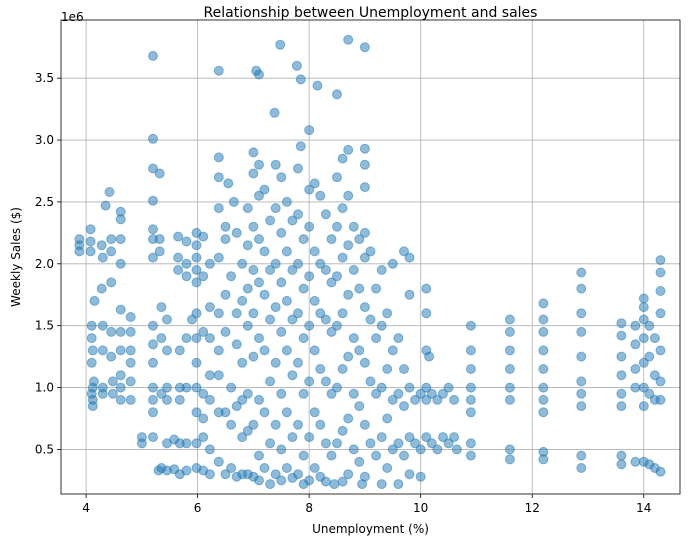  What do you see at coordinates (44, 388) in the screenshot?
I see `y-tick-label: 1.0` at bounding box center [44, 388].